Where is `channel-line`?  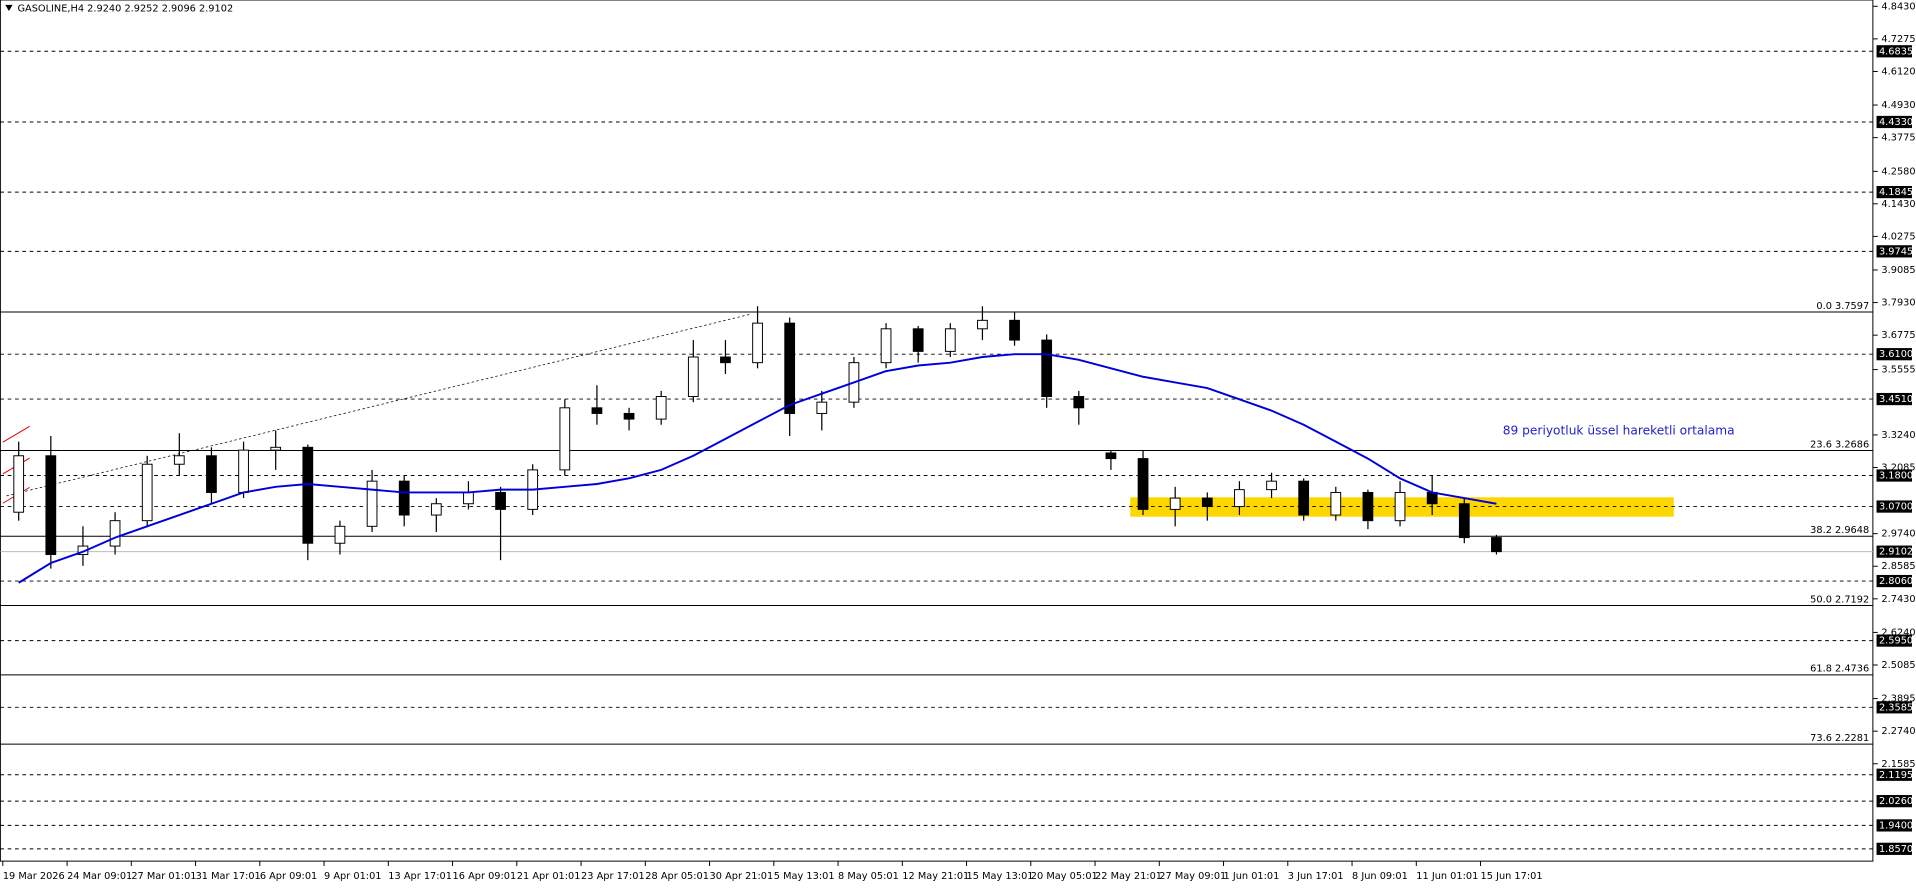
channel-line is located at coordinates (16, 434).